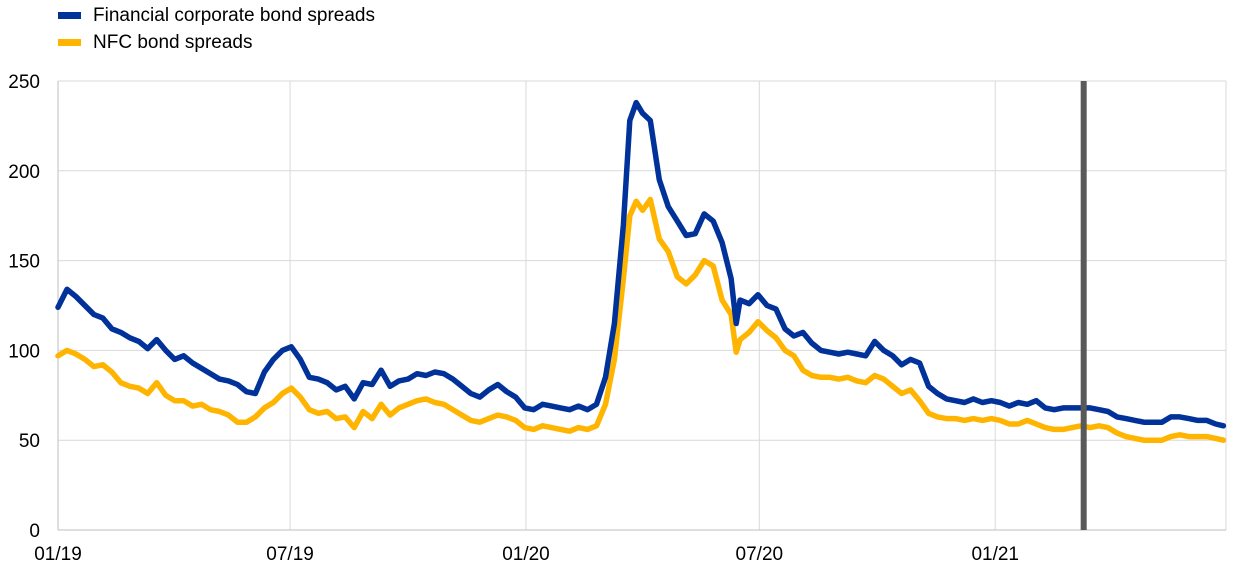 This screenshot has width=1240, height=572. I want to click on x-tick-label: 07/19, so click(290, 554).